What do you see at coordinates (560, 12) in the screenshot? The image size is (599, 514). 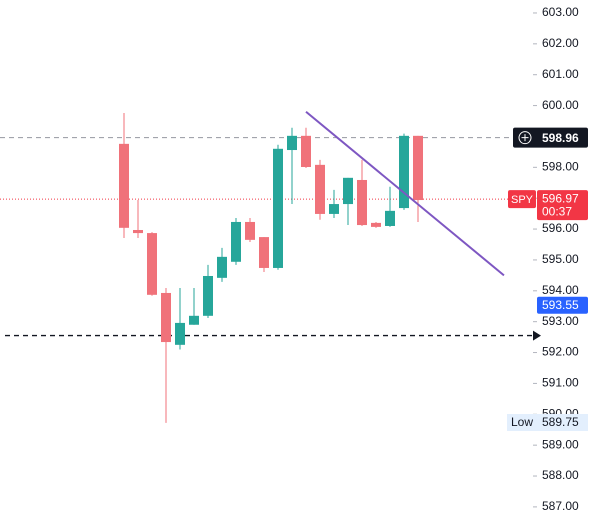 I see `y-tick-label: 603.00` at bounding box center [560, 12].